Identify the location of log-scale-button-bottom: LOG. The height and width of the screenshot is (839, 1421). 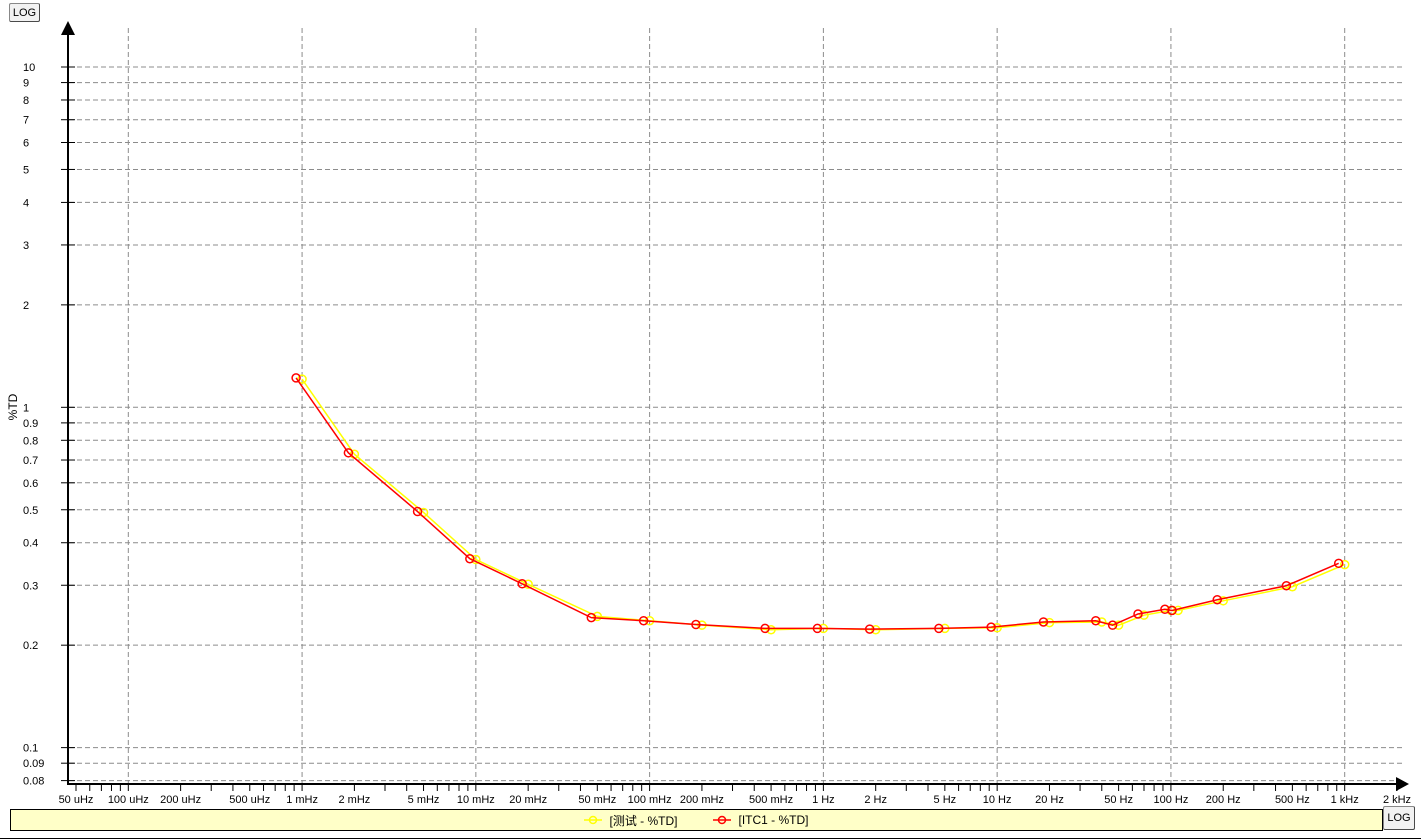
(1399, 818).